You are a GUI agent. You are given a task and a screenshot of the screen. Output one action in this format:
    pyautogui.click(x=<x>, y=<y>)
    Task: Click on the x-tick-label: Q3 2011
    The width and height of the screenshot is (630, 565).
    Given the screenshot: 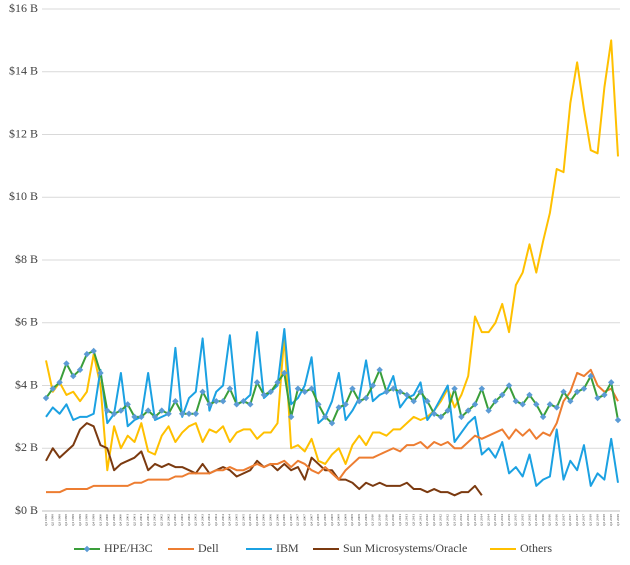 What is the action you would take?
    pyautogui.click(x=414, y=520)
    